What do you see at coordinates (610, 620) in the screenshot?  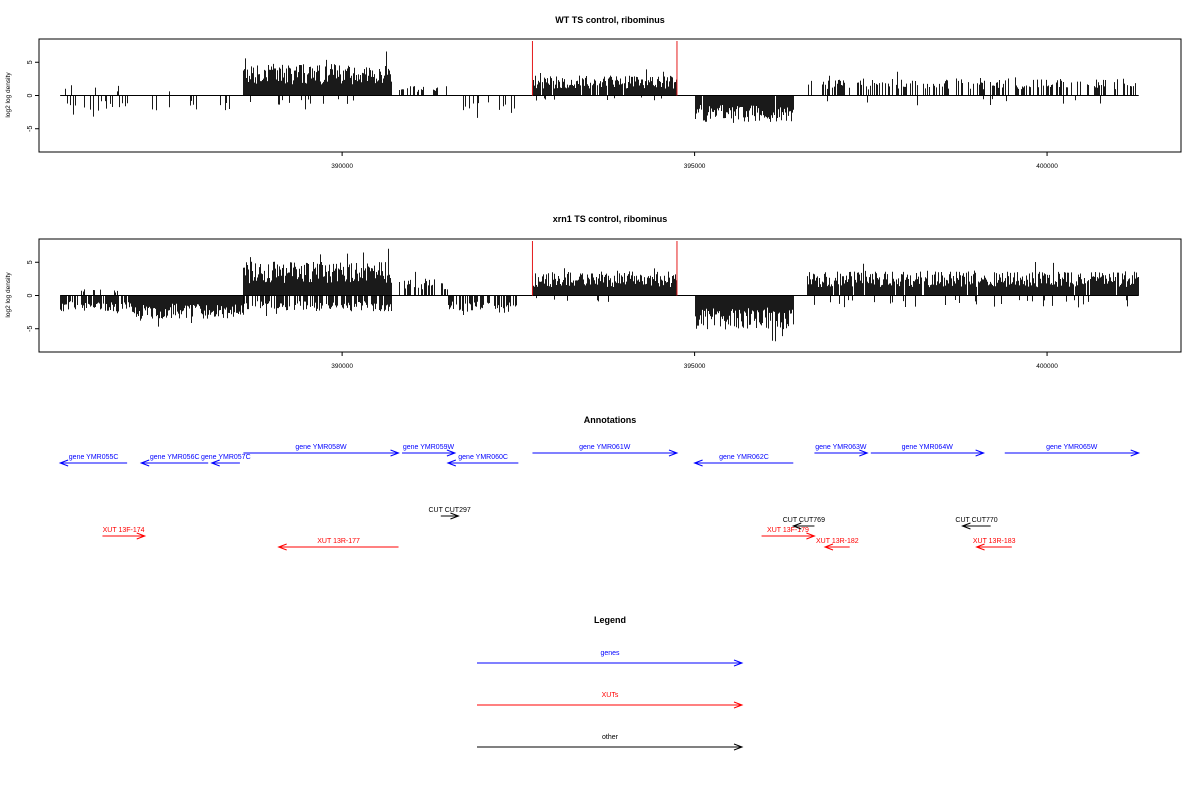 I see `legend-title: Legend` at bounding box center [610, 620].